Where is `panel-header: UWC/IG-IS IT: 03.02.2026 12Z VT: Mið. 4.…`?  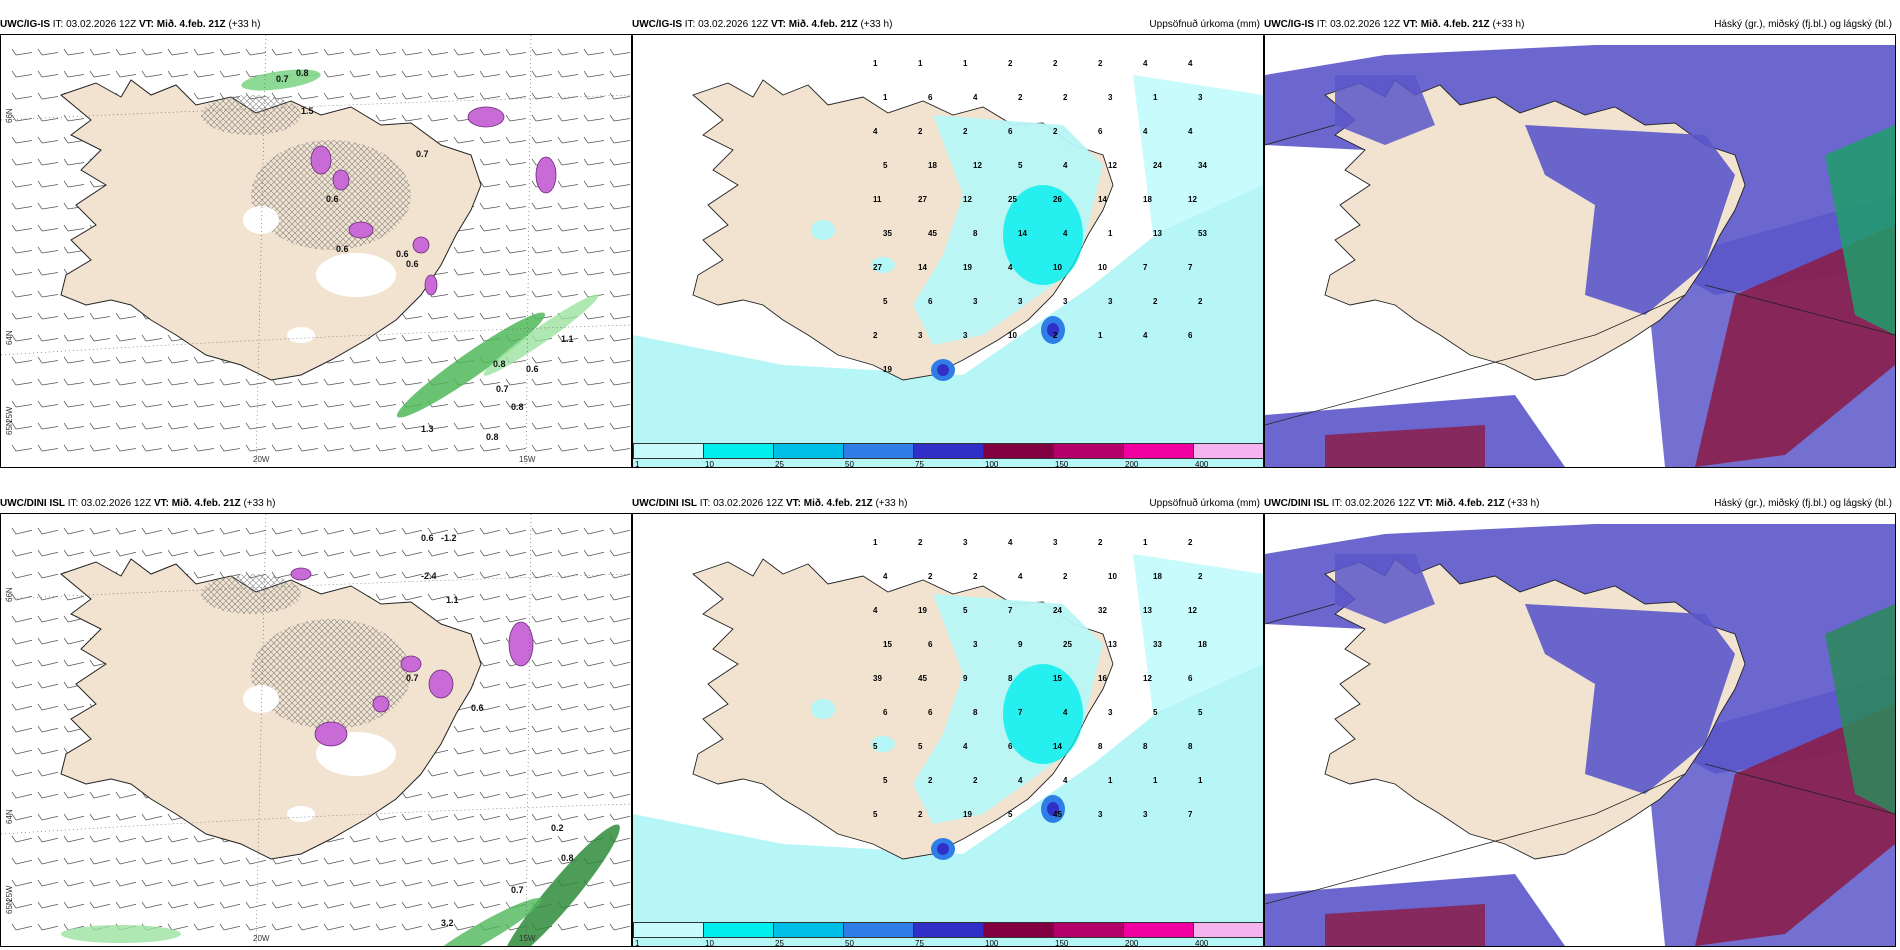
panel-header: UWC/IG-IS IT: 03.02.2026 12Z VT: Mið. 4.… is located at coordinates (316, 26).